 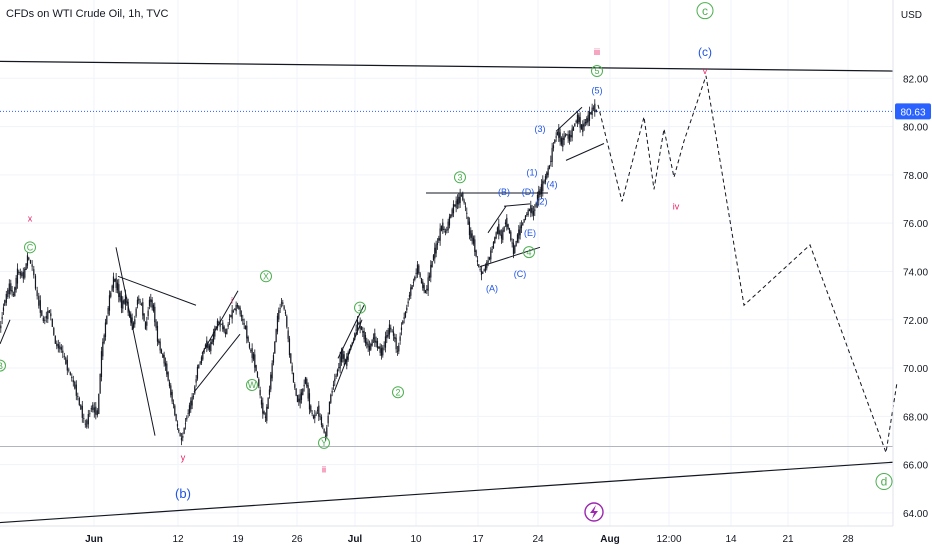 I want to click on wave-label: 4, so click(x=528, y=252).